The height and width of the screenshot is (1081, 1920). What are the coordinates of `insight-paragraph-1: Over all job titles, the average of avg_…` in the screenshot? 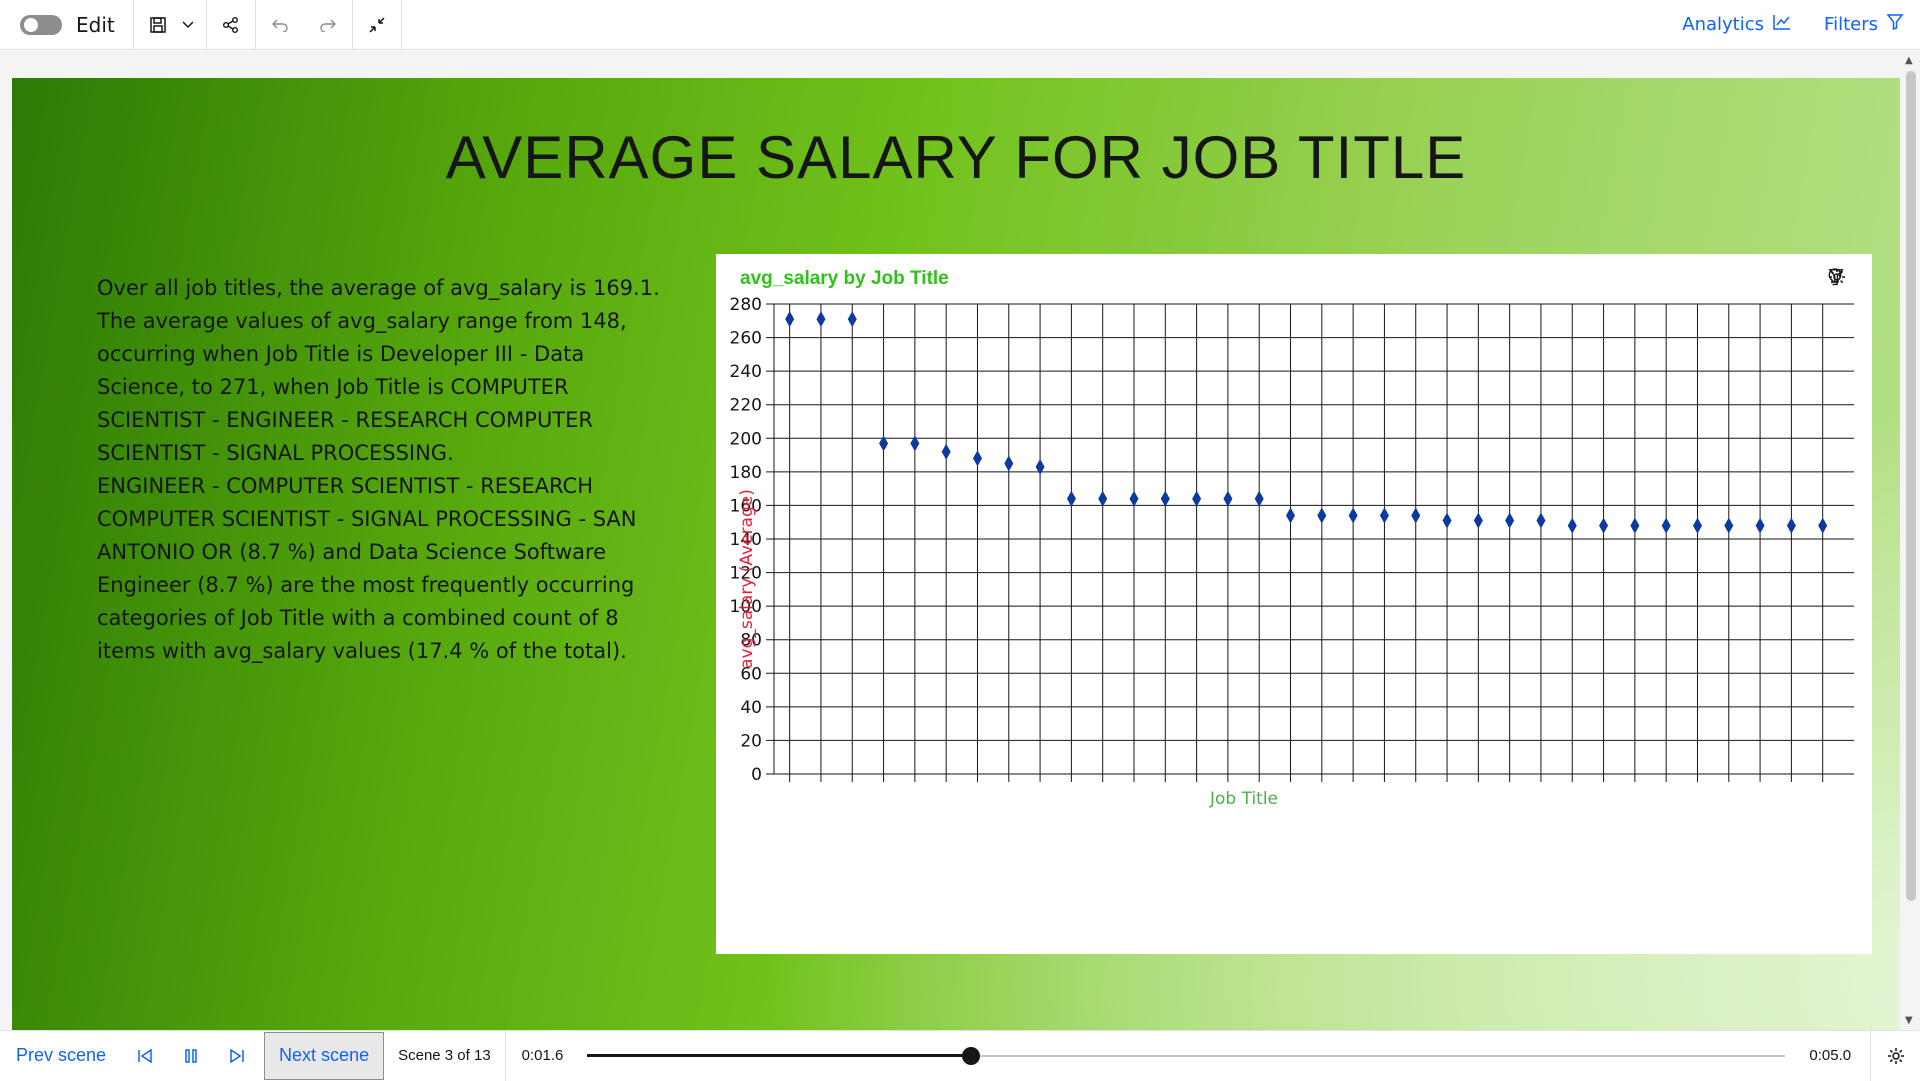 It's located at (378, 370).